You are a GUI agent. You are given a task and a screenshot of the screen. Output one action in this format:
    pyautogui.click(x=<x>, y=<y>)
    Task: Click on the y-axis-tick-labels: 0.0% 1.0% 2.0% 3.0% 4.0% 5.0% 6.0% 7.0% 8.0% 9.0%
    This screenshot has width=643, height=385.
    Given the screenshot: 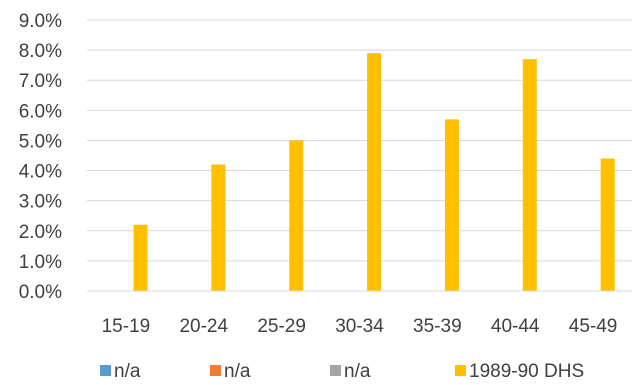 What is the action you would take?
    pyautogui.click(x=40, y=157)
    